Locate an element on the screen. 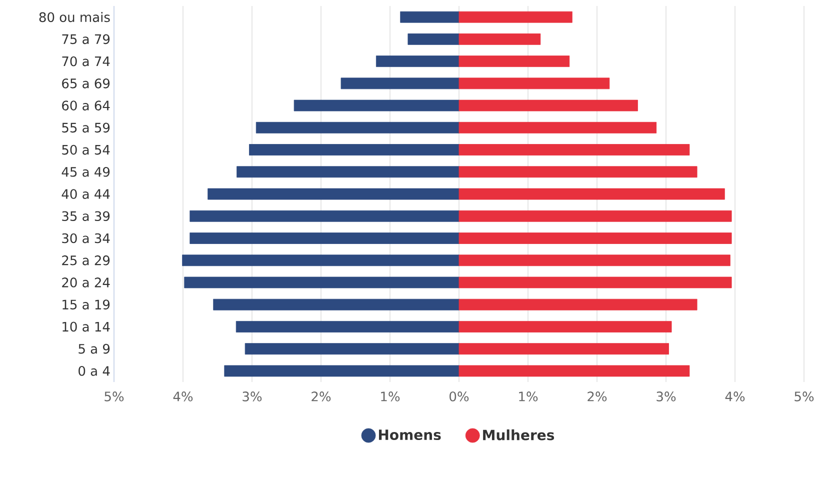  y-tick-label: 0 a 4 is located at coordinates (94, 371).